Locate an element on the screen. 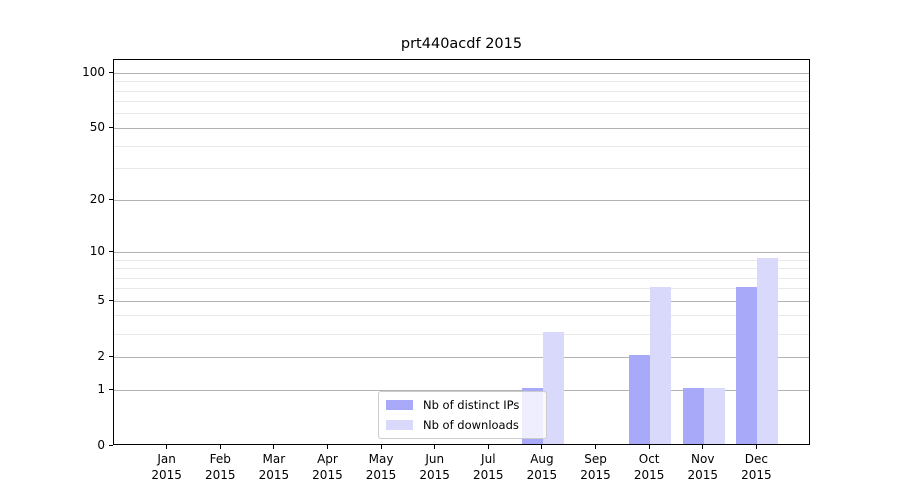 The image size is (900, 500). y-tick-label-1: 1 is located at coordinates (101, 389).